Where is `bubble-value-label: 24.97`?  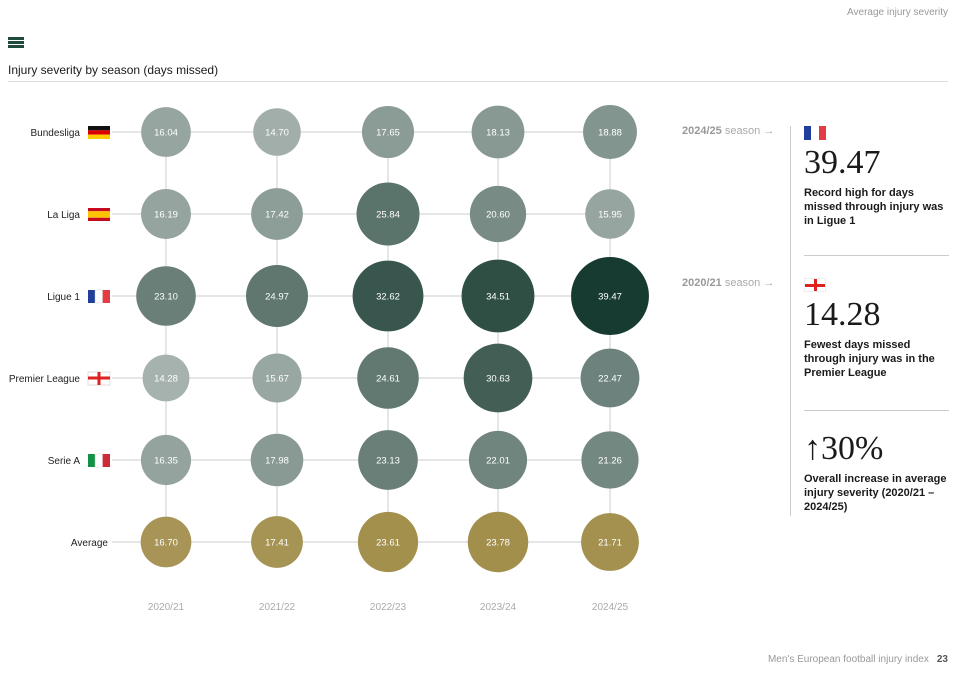
bubble-value-label: 24.97 is located at coordinates (277, 297).